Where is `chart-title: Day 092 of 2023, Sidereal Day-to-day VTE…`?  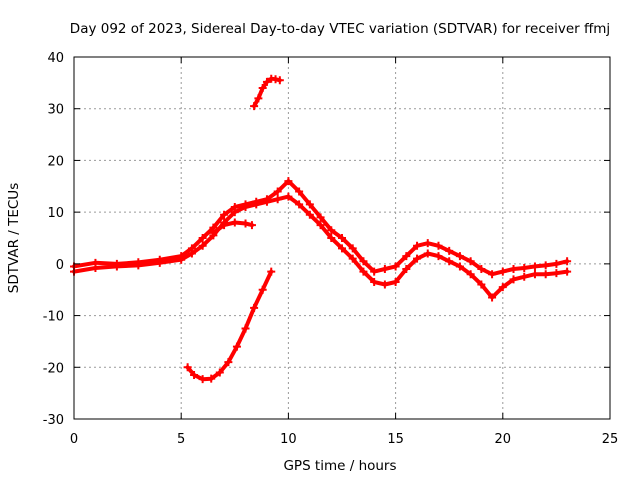 chart-title: Day 092 of 2023, Sidereal Day-to-day VTE… is located at coordinates (340, 29).